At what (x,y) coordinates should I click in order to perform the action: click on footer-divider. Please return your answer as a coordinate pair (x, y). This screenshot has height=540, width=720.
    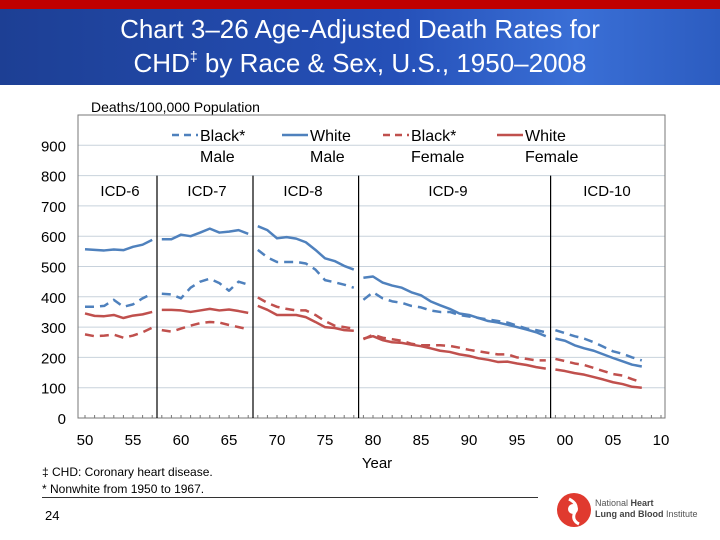
    Looking at the image, I should click on (290, 497).